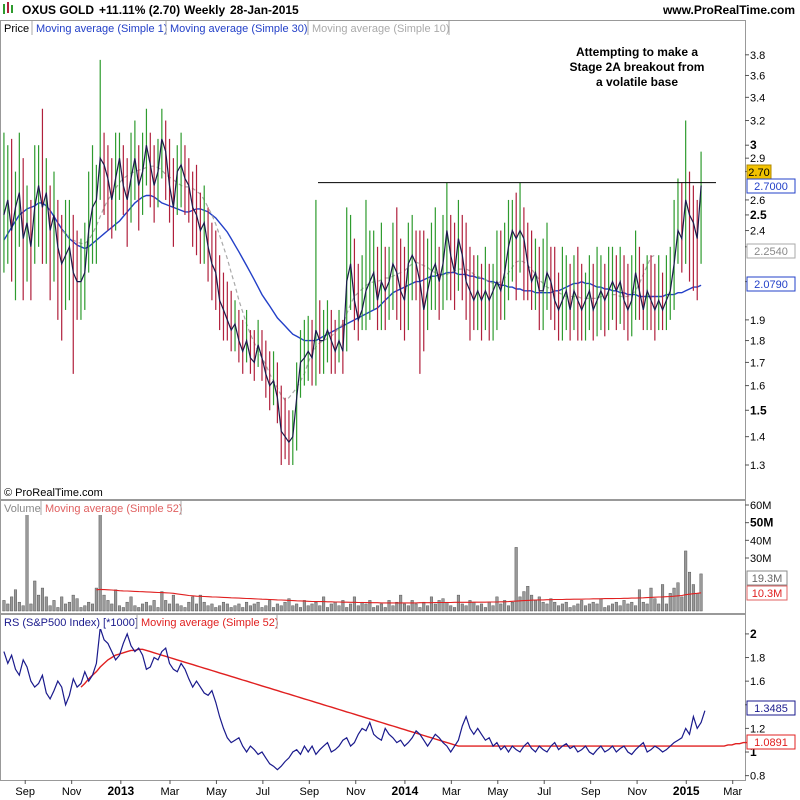 The image size is (800, 800). Describe the element at coordinates (686, 791) in the screenshot. I see `x-tick-label: 2015` at that location.